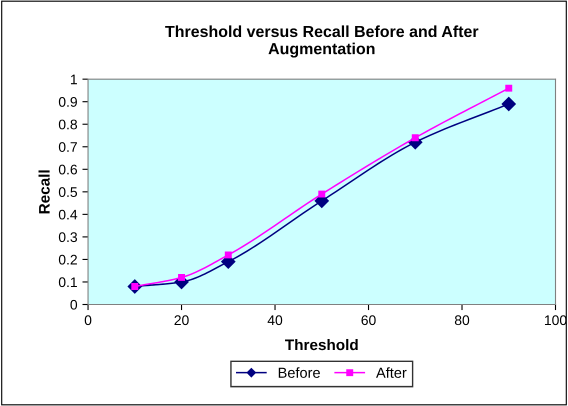 The width and height of the screenshot is (568, 406). Describe the element at coordinates (181, 320) in the screenshot. I see `x-tick-label: 20` at that location.